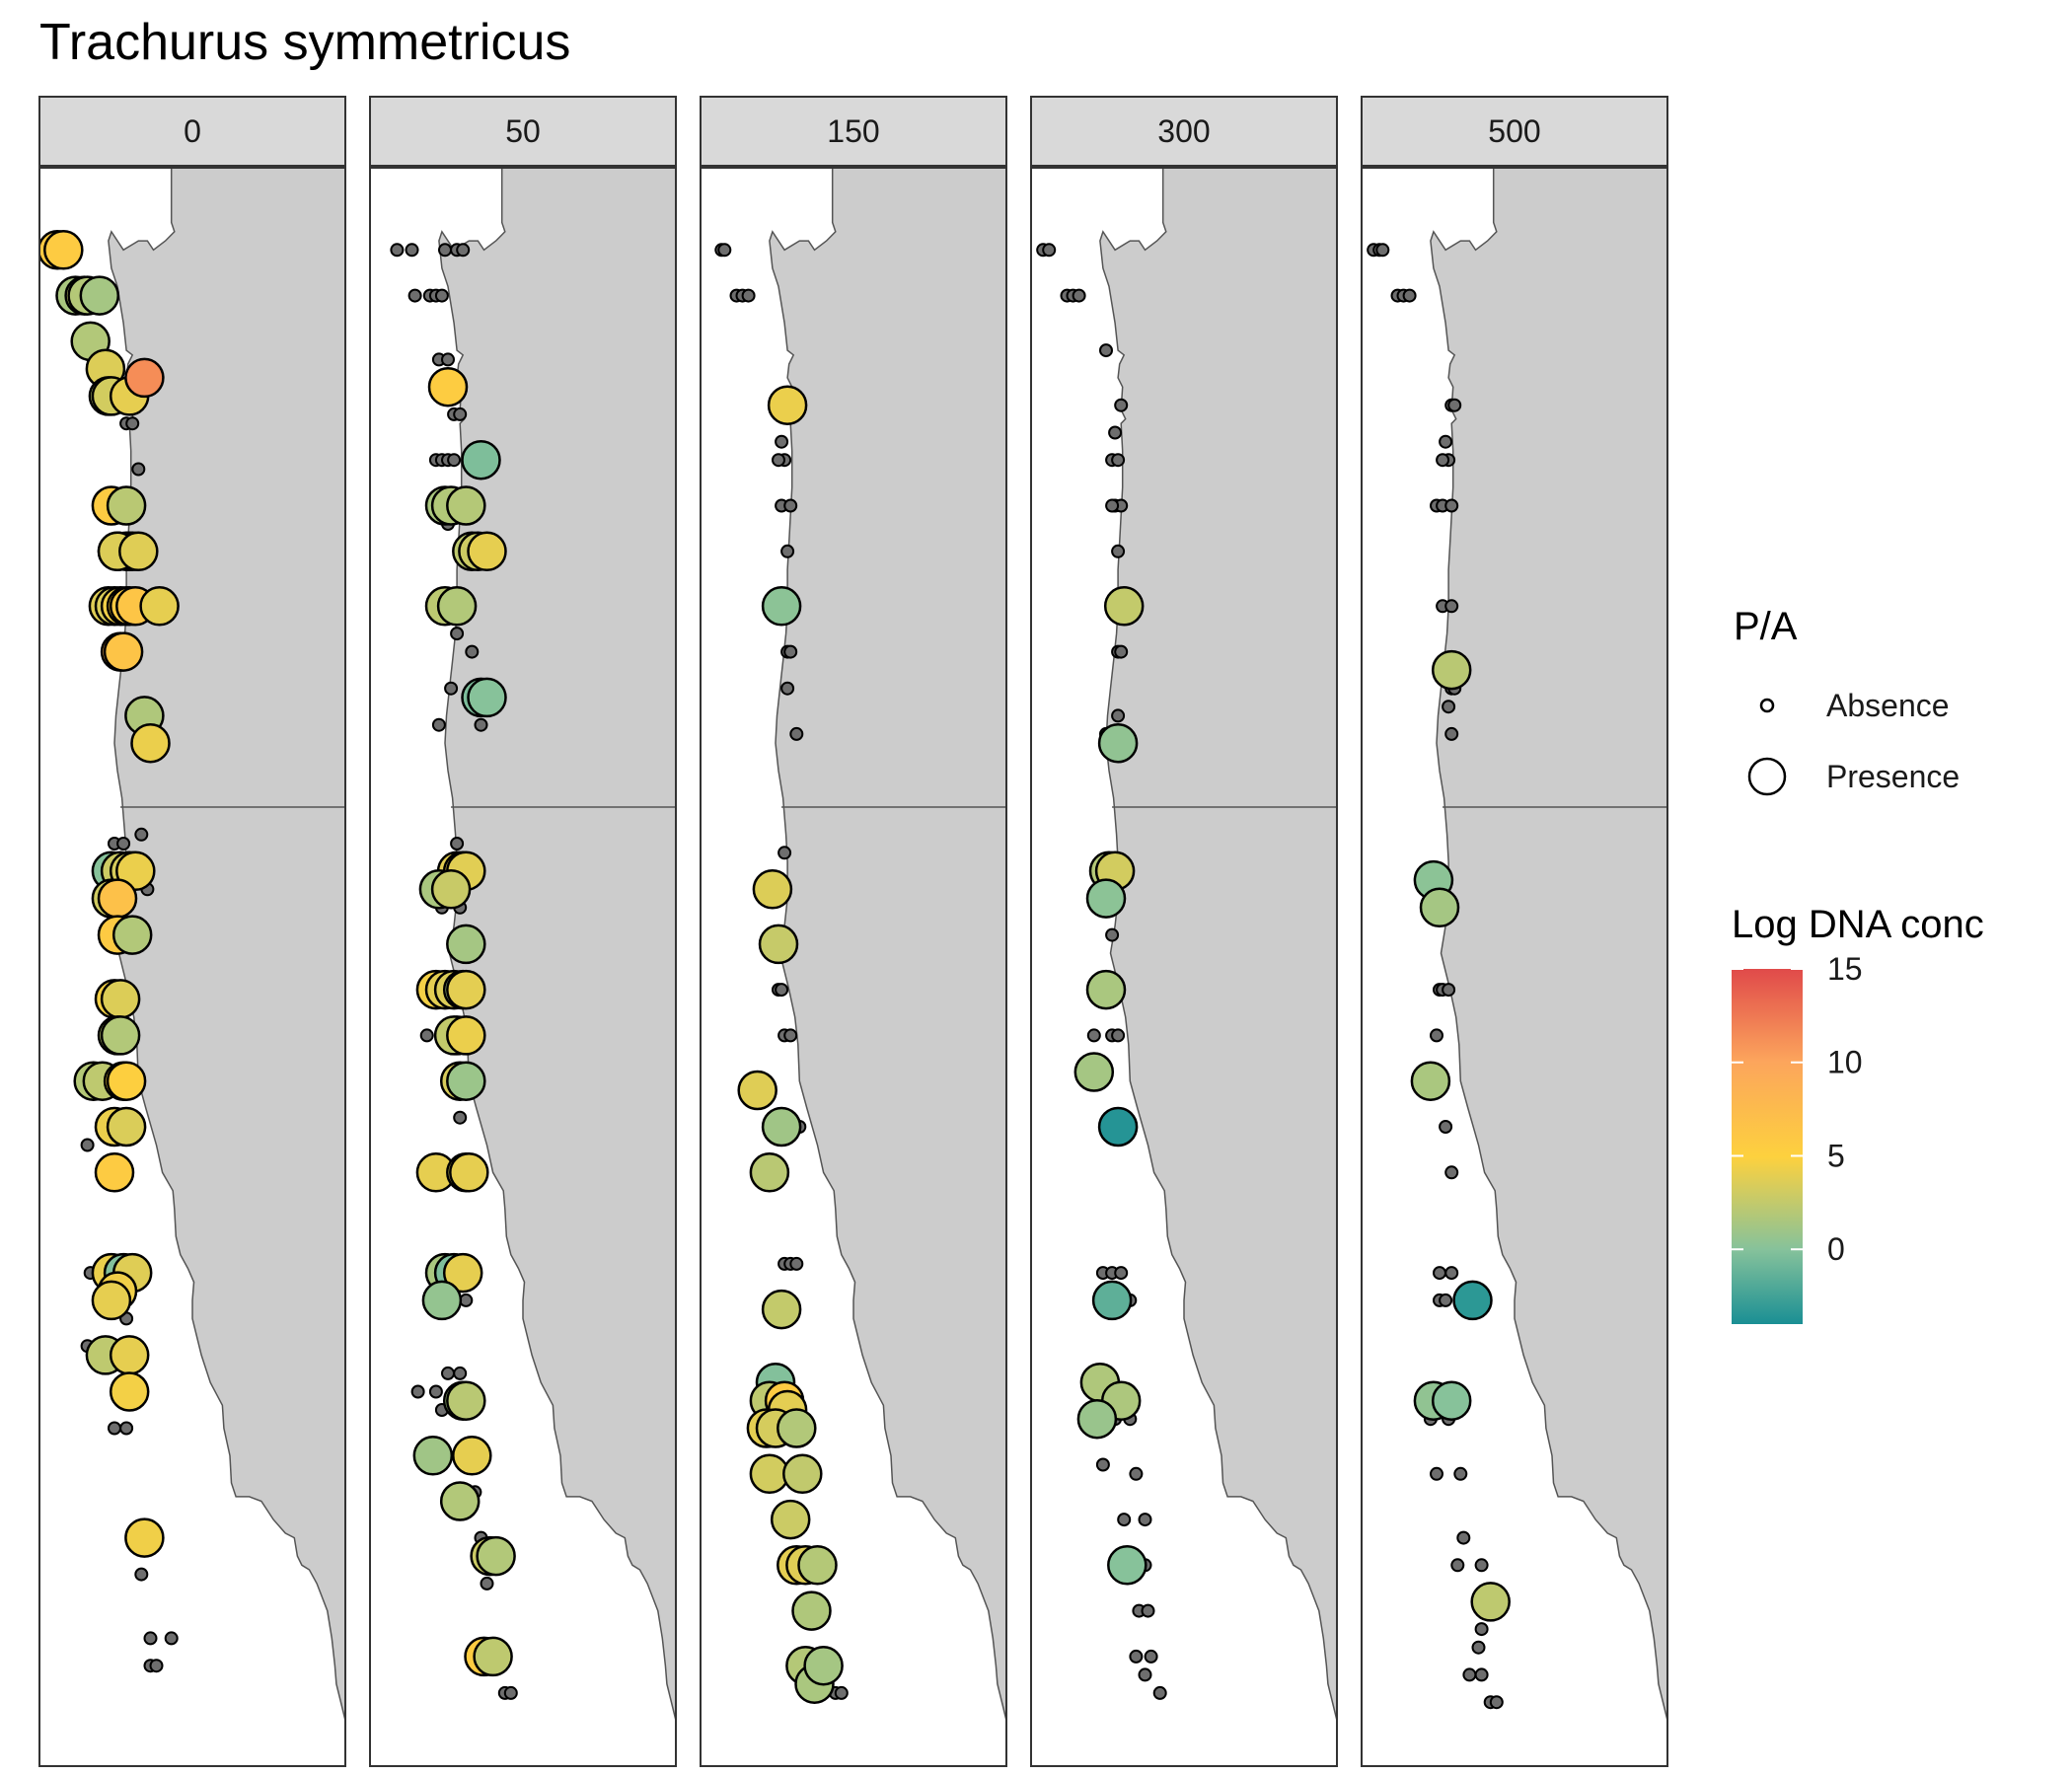  What do you see at coordinates (1767, 706) in the screenshot?
I see `absence-legend-key` at bounding box center [1767, 706].